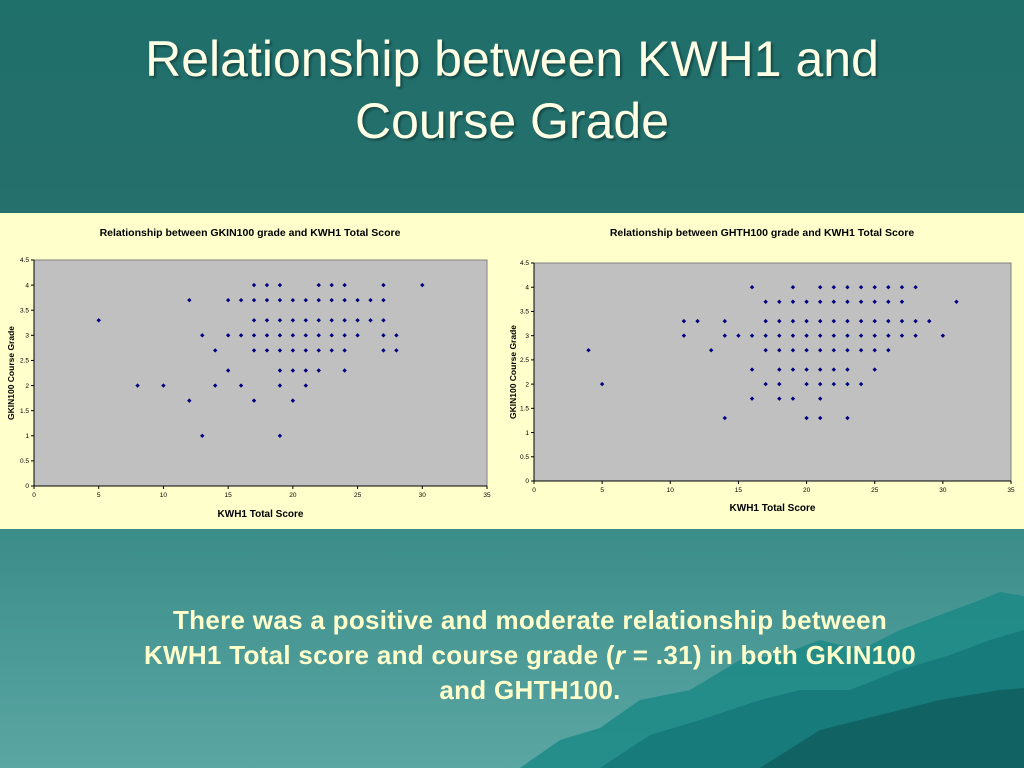  Describe the element at coordinates (524, 457) in the screenshot. I see `y-tick-label: 0.5` at that location.